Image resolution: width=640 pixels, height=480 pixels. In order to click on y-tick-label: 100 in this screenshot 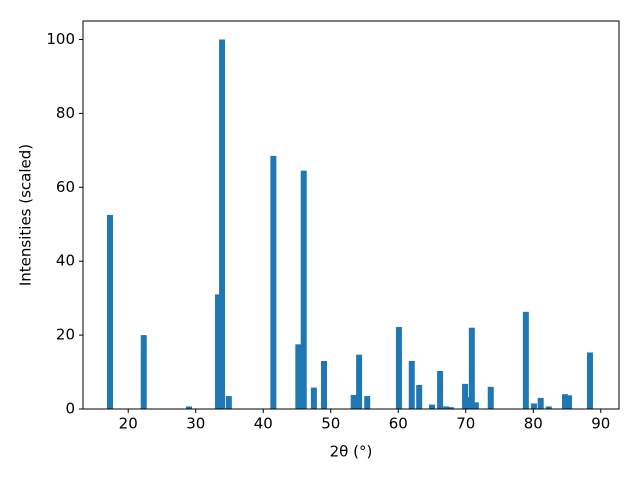, I will do `click(60, 39)`.